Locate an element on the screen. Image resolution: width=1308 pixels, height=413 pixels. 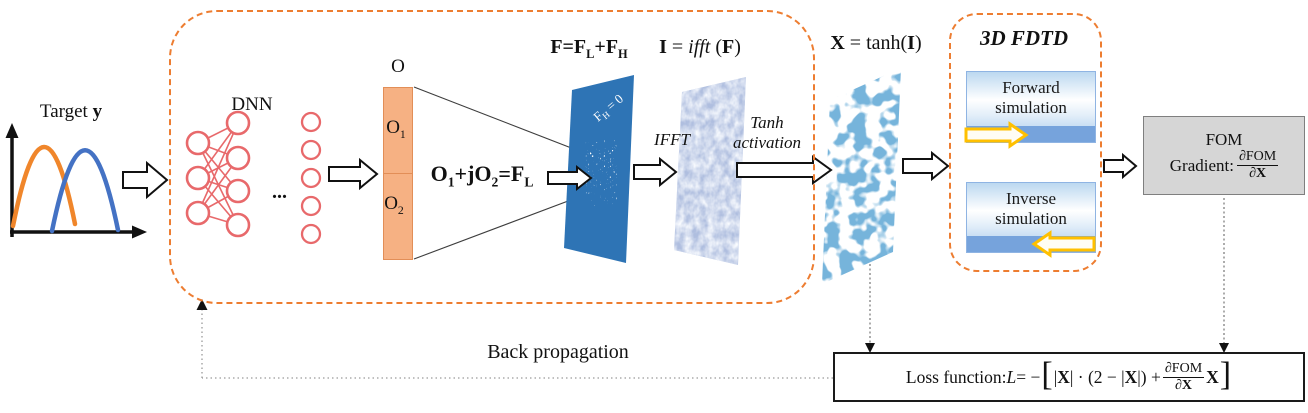
forward-word: Forward is located at coordinates (1031, 87).